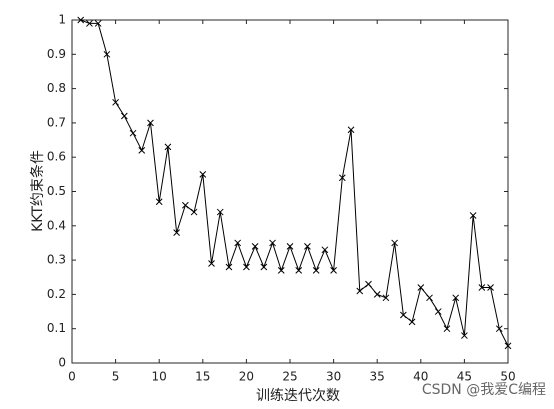 This screenshot has width=554, height=409. What do you see at coordinates (72, 377) in the screenshot?
I see `x-tick-label: 0` at bounding box center [72, 377].